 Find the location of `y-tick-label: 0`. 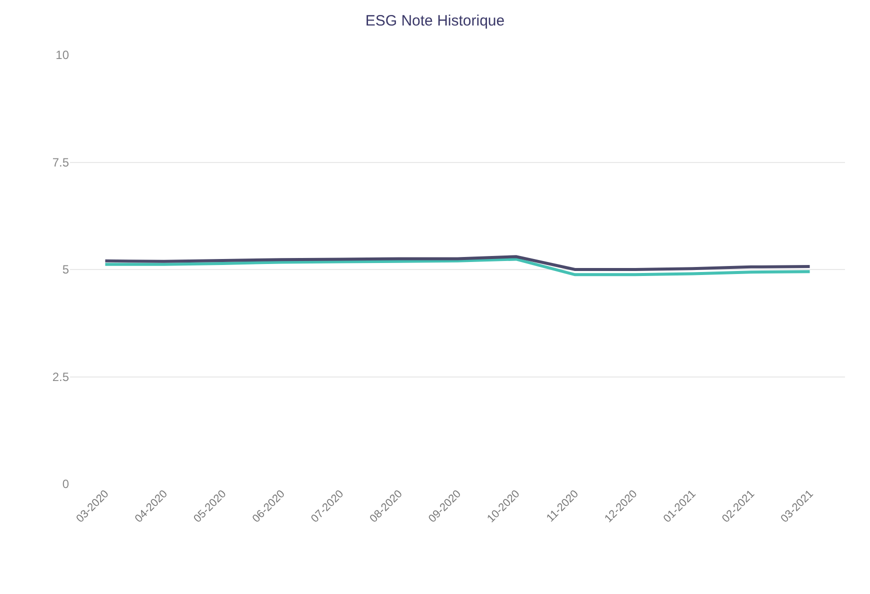

y-tick-label: 0 is located at coordinates (66, 484).